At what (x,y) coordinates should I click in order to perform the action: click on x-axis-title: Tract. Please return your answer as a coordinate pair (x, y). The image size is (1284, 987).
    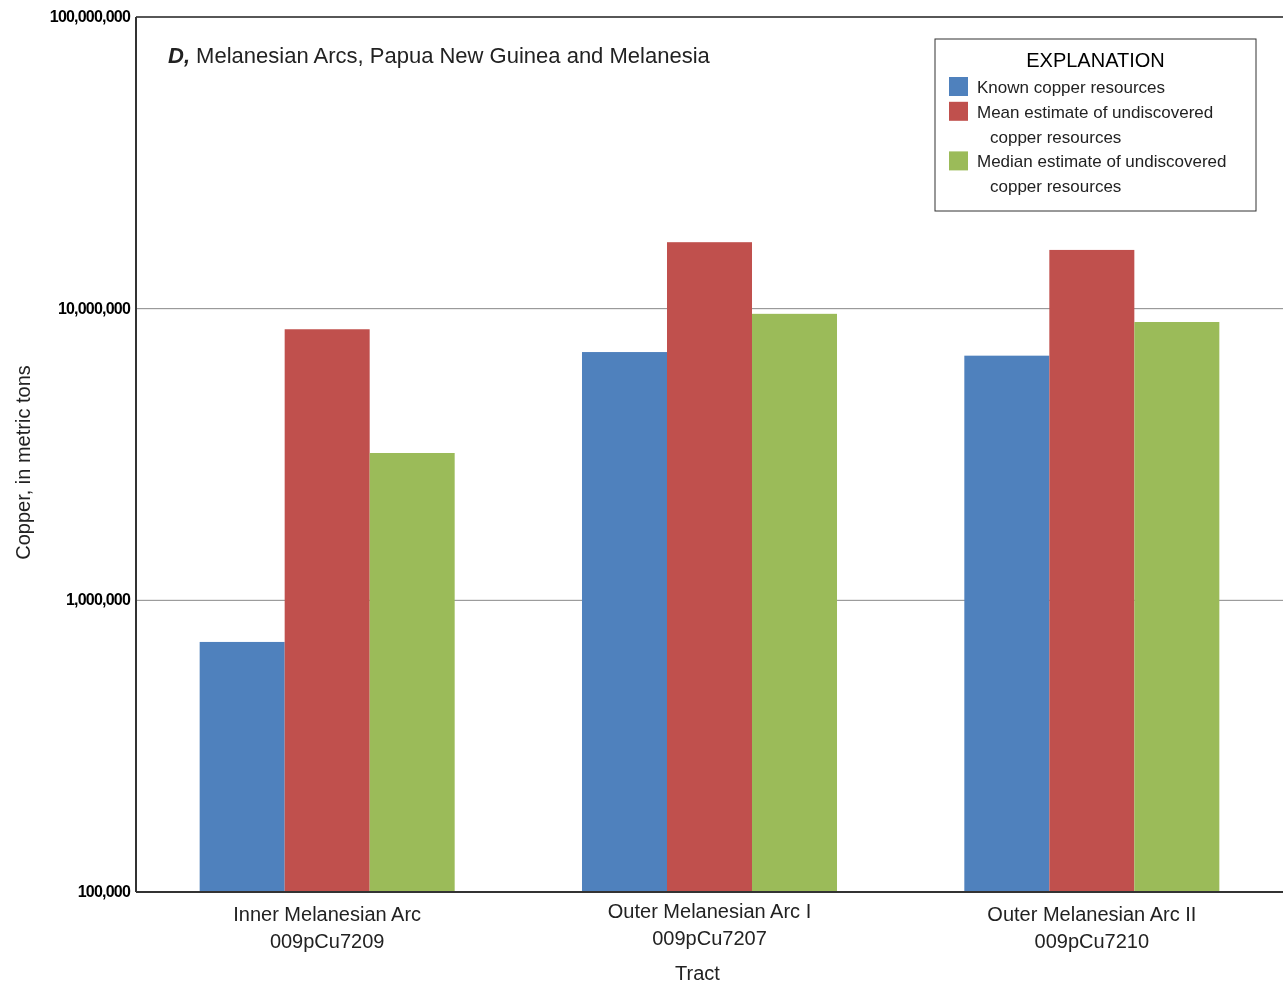
    Looking at the image, I should click on (698, 973).